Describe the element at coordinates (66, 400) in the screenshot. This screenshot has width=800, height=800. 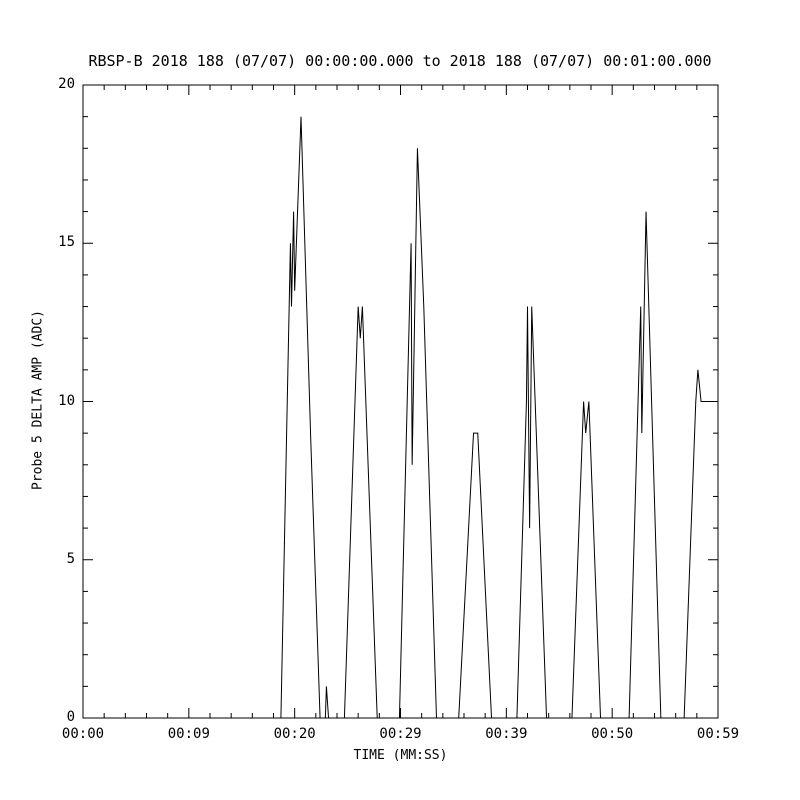
I see `y-tick-label: 10` at that location.